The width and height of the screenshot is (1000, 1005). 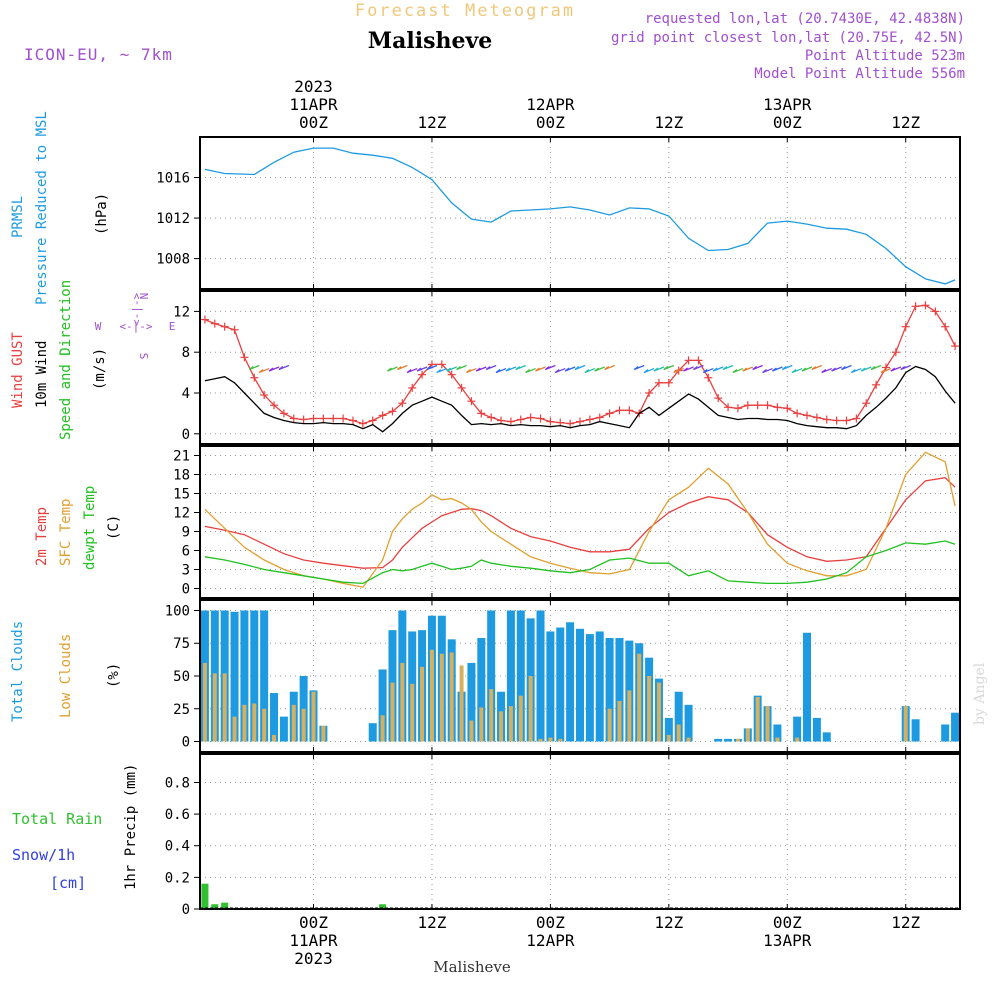 What do you see at coordinates (181, 457) in the screenshot?
I see `y-tick-label: 21` at bounding box center [181, 457].